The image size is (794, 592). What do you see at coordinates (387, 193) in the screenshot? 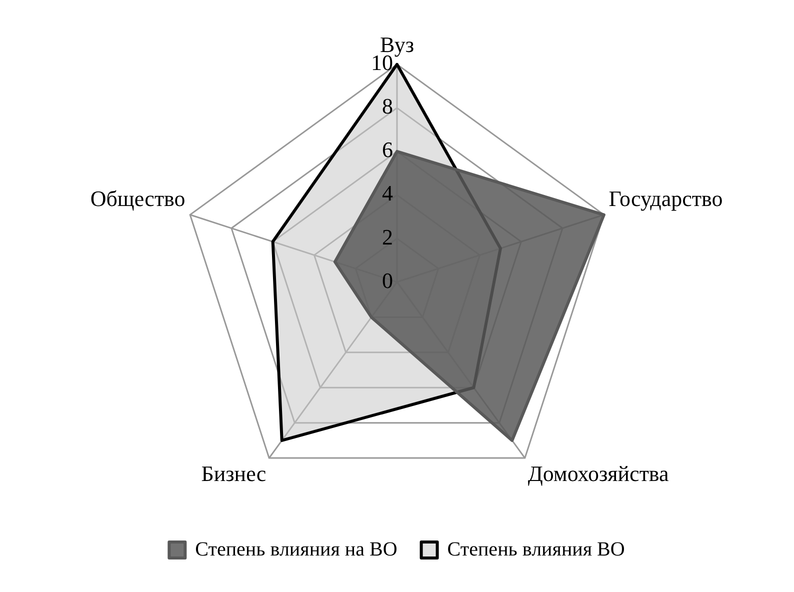
I see `y-tick-label: 4` at bounding box center [387, 193].